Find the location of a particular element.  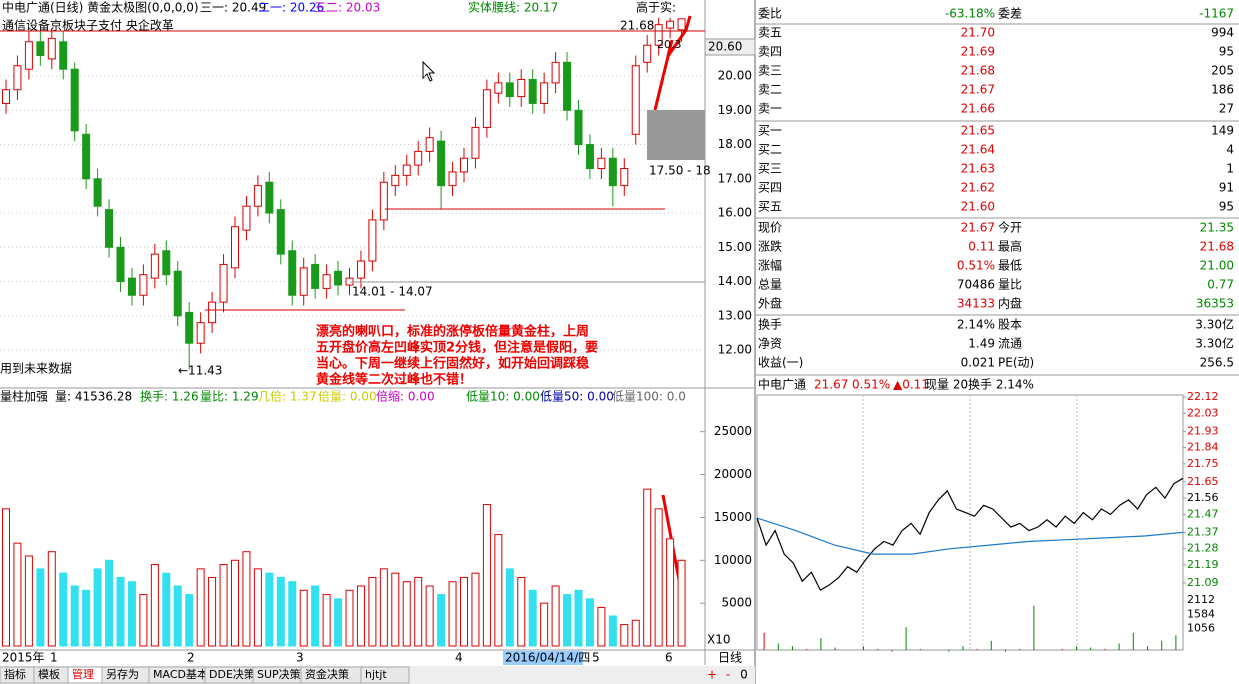

label: 3.30亿 is located at coordinates (1214, 343).